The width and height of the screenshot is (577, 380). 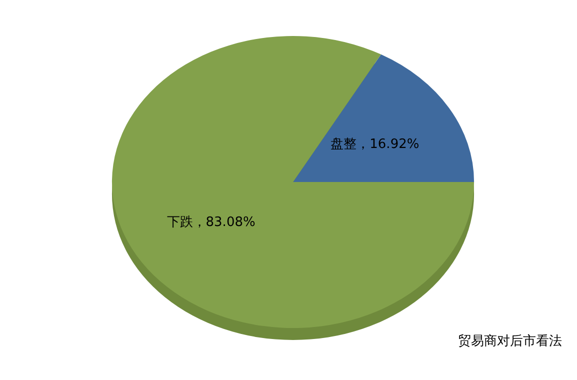 What do you see at coordinates (343, 144) in the screenshot?
I see `slice-label: 盘整` at bounding box center [343, 144].